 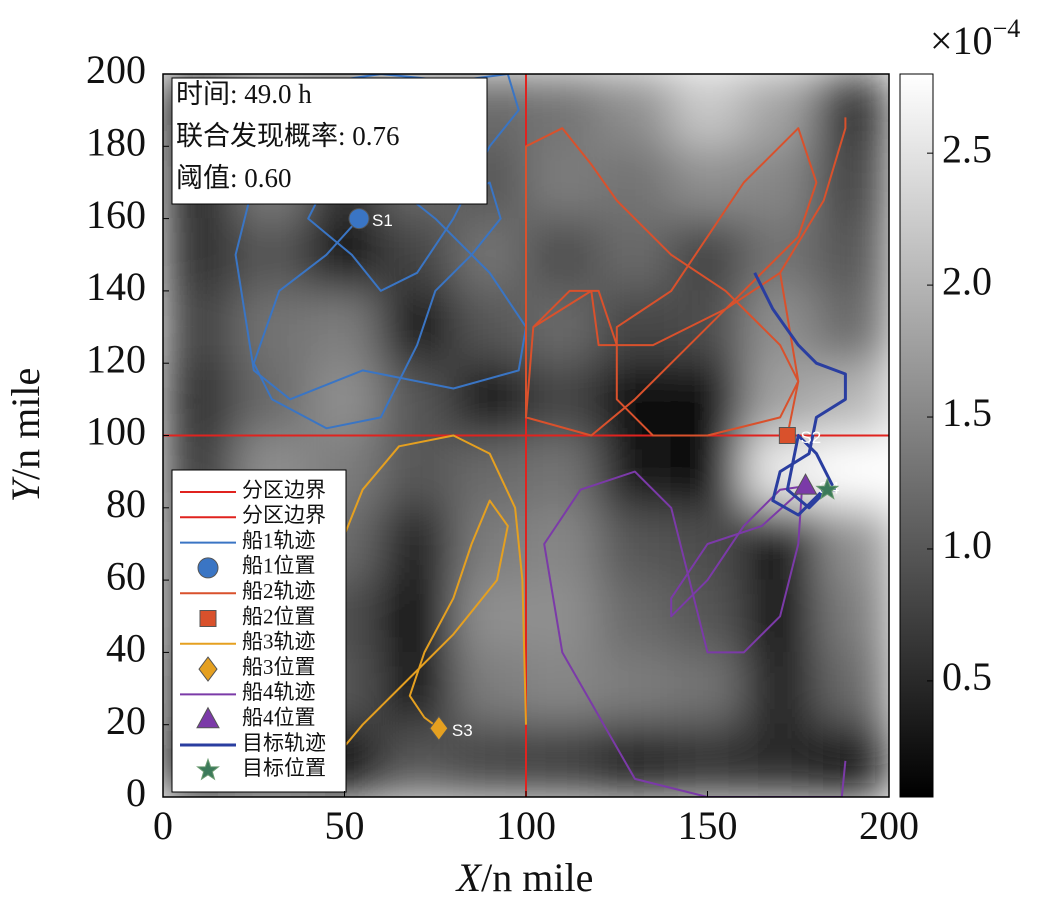 What do you see at coordinates (279, 591) in the screenshot?
I see `legend-label: 船2轨迹` at bounding box center [279, 591].